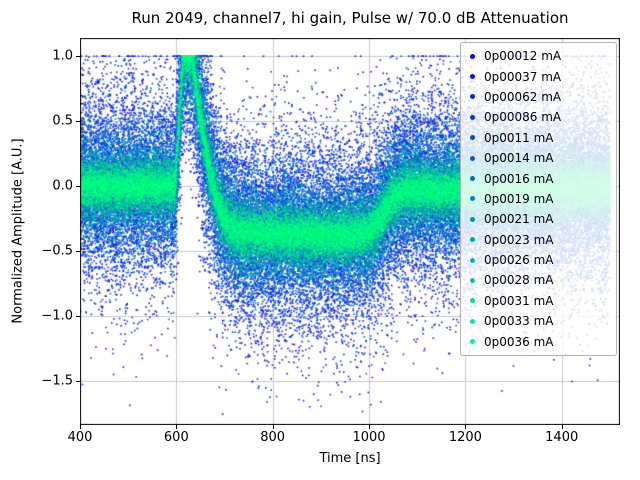 The width and height of the screenshot is (640, 480). What do you see at coordinates (519, 321) in the screenshot?
I see `legend-label: 0p0033 mA` at bounding box center [519, 321].